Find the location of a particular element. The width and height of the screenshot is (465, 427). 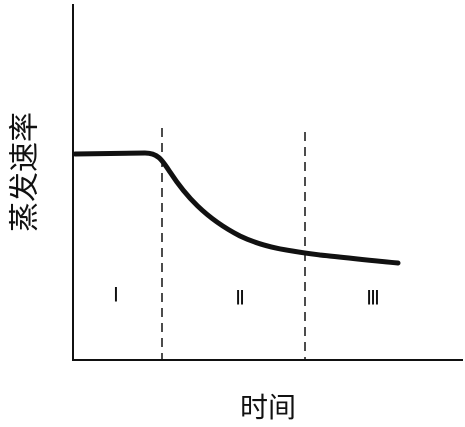

stage-label: Ⅱ is located at coordinates (240, 299).